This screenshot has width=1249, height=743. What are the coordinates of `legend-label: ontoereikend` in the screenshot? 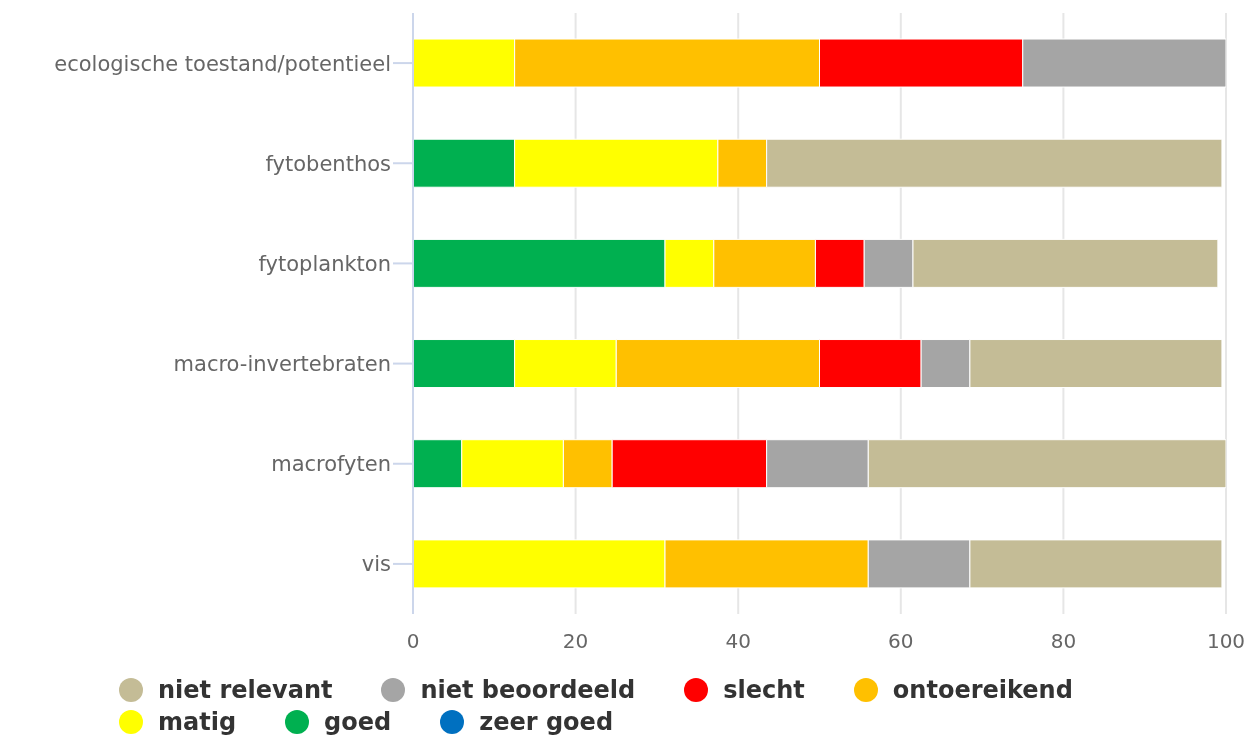 It's located at (982, 690).